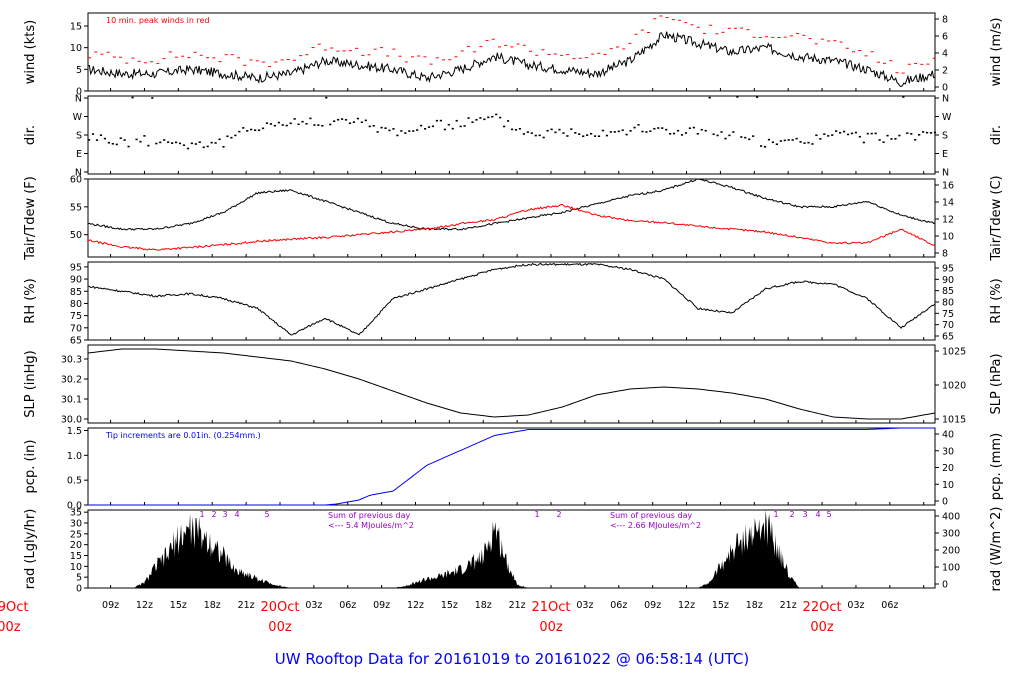  I want to click on y-tick-label: 25, so click(76, 534).